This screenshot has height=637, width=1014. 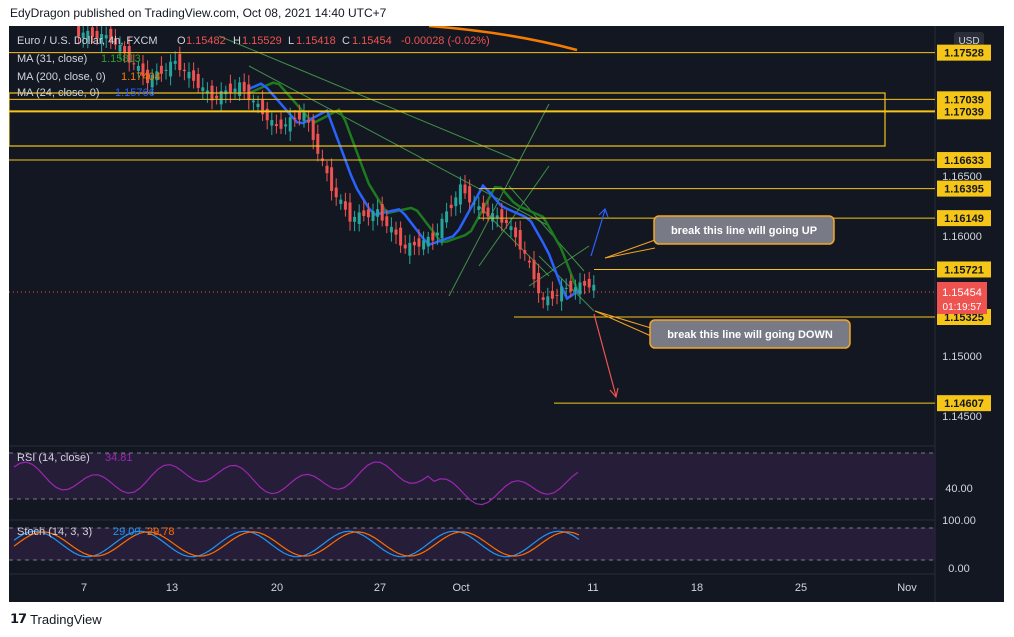 I want to click on ma31-label: MA (31, close), so click(x=52, y=59).